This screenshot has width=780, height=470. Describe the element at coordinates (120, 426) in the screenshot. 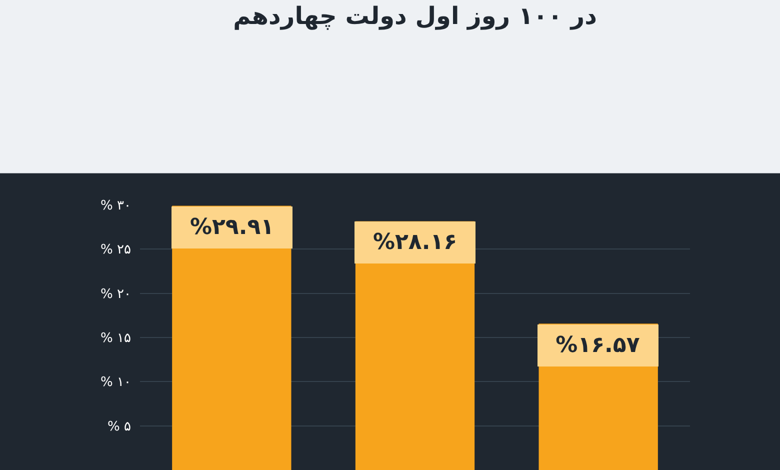

I see `y-tick-label: % ۵` at that location.